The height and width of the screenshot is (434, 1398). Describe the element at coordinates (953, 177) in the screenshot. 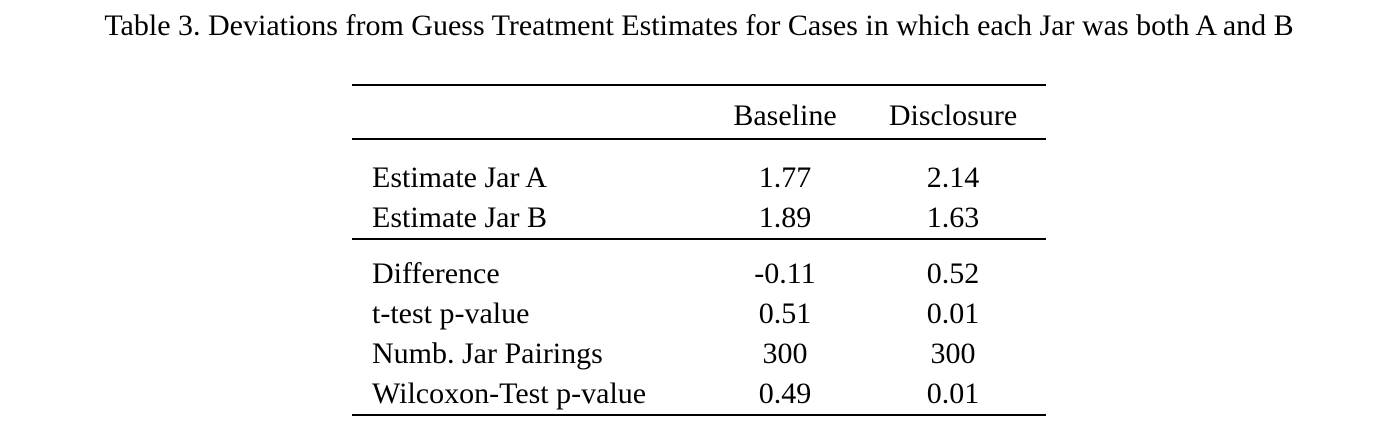

I see `cell-disclosure: 2.14` at that location.